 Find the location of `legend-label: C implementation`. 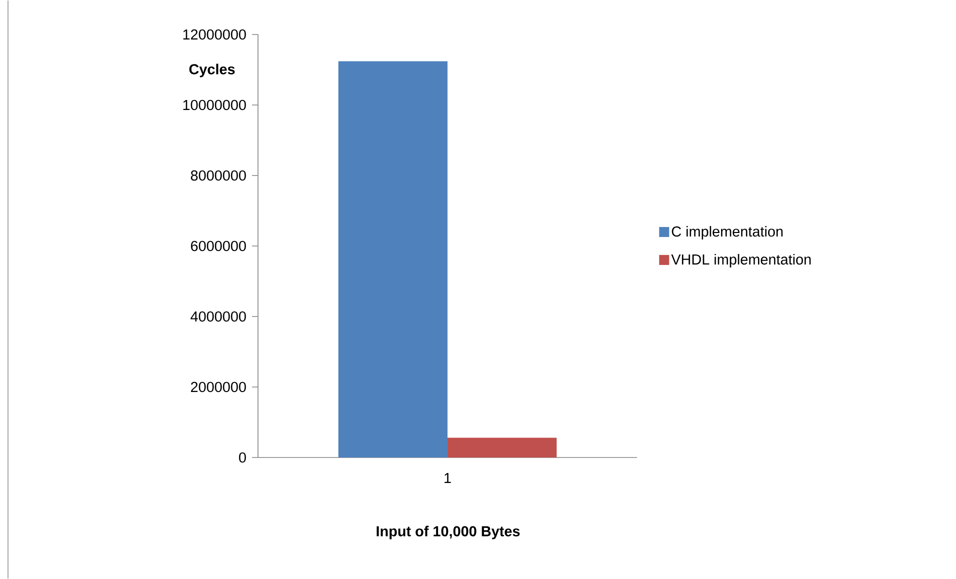

legend-label: C implementation is located at coordinates (727, 233).